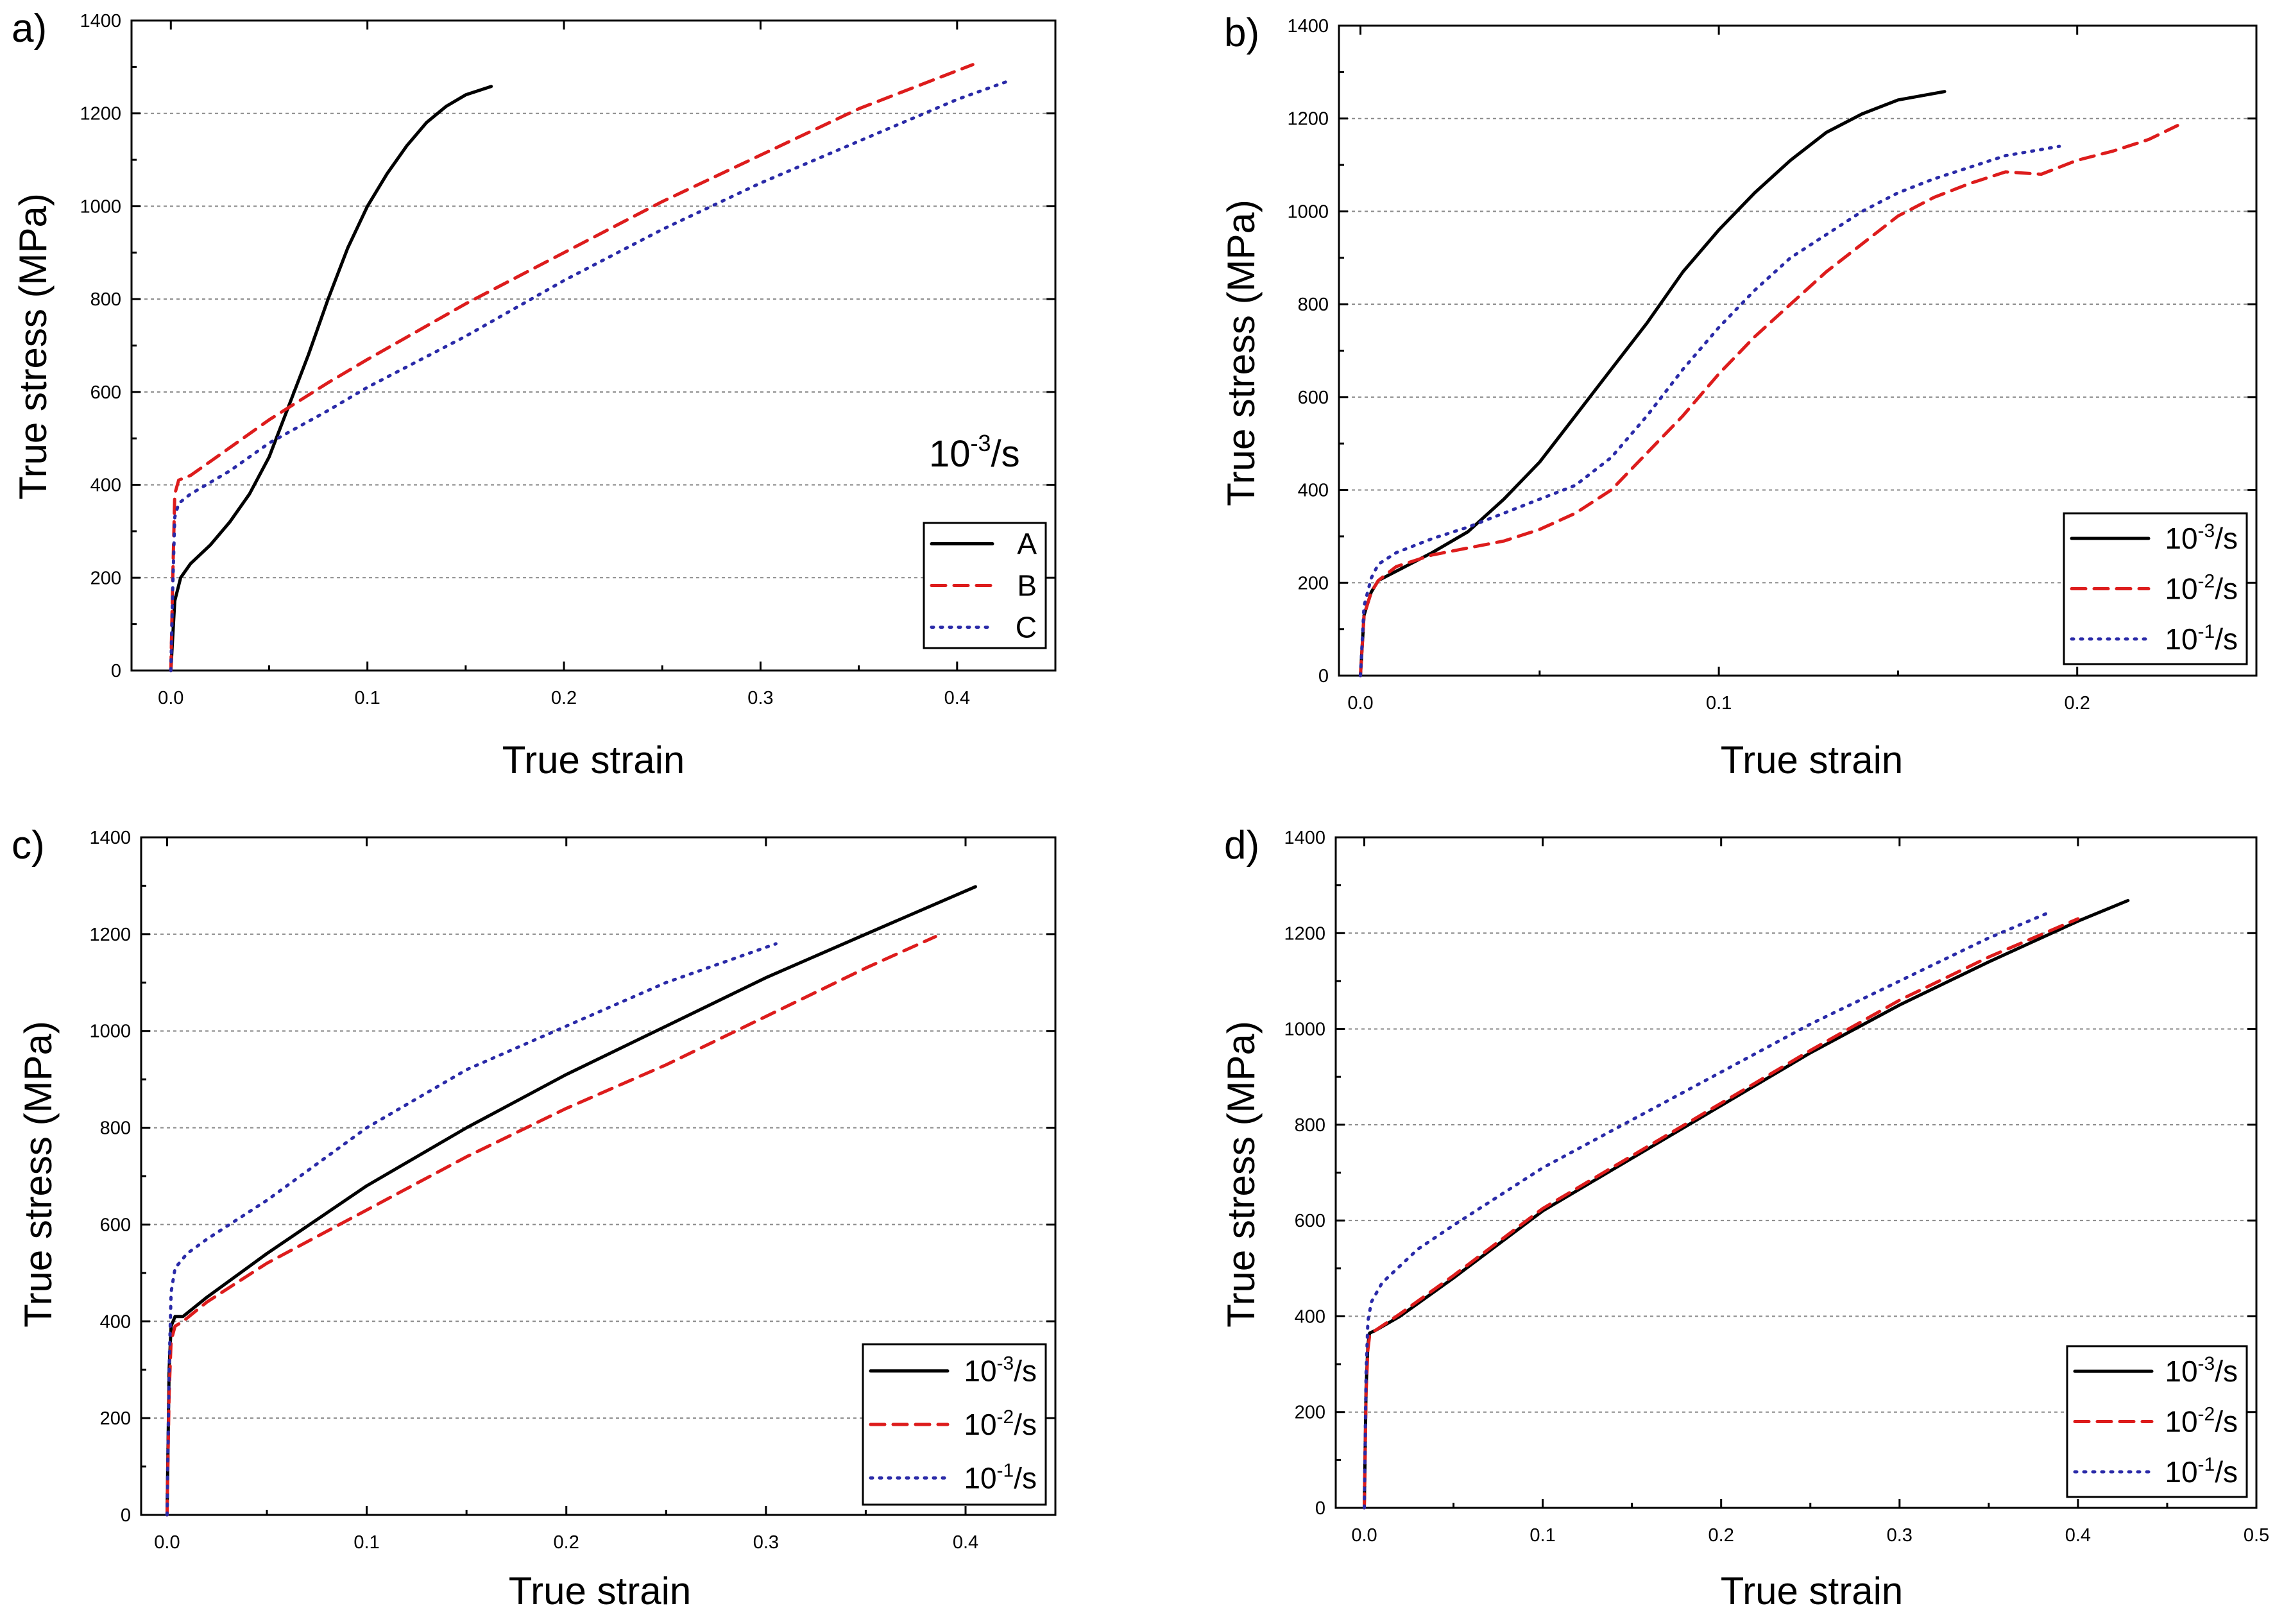 Image resolution: width=2275 pixels, height=1624 pixels. What do you see at coordinates (985, 585) in the screenshot?
I see `legend: ABC` at bounding box center [985, 585].